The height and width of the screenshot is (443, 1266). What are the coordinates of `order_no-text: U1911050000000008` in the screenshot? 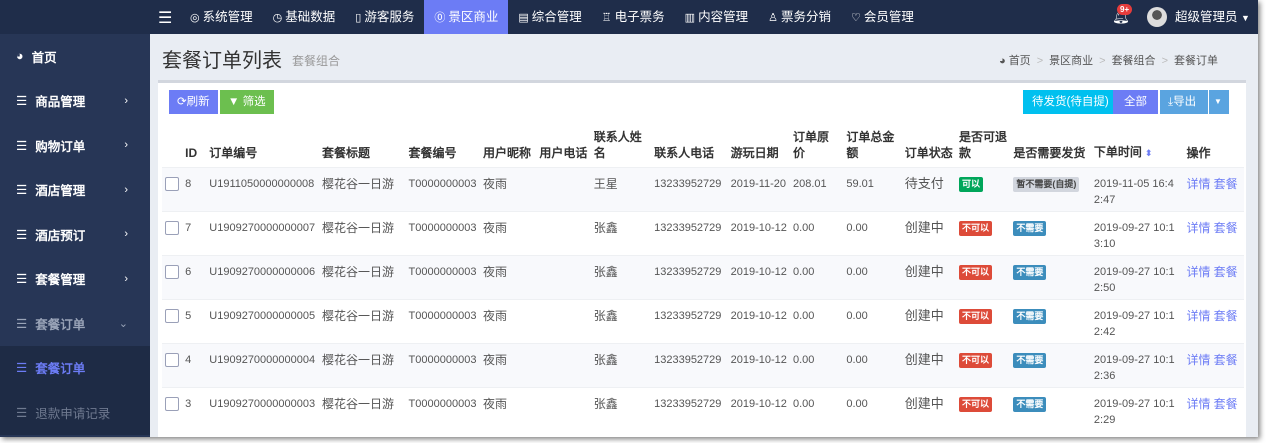 It's located at (262, 183).